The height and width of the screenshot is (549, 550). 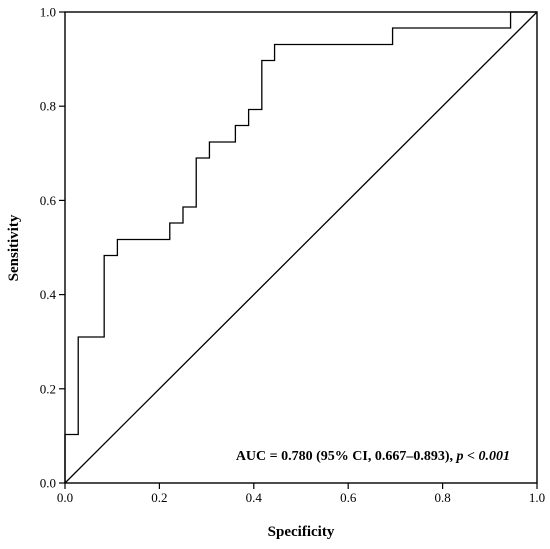 I want to click on y-tick-label: 0.4, so click(x=48, y=294).